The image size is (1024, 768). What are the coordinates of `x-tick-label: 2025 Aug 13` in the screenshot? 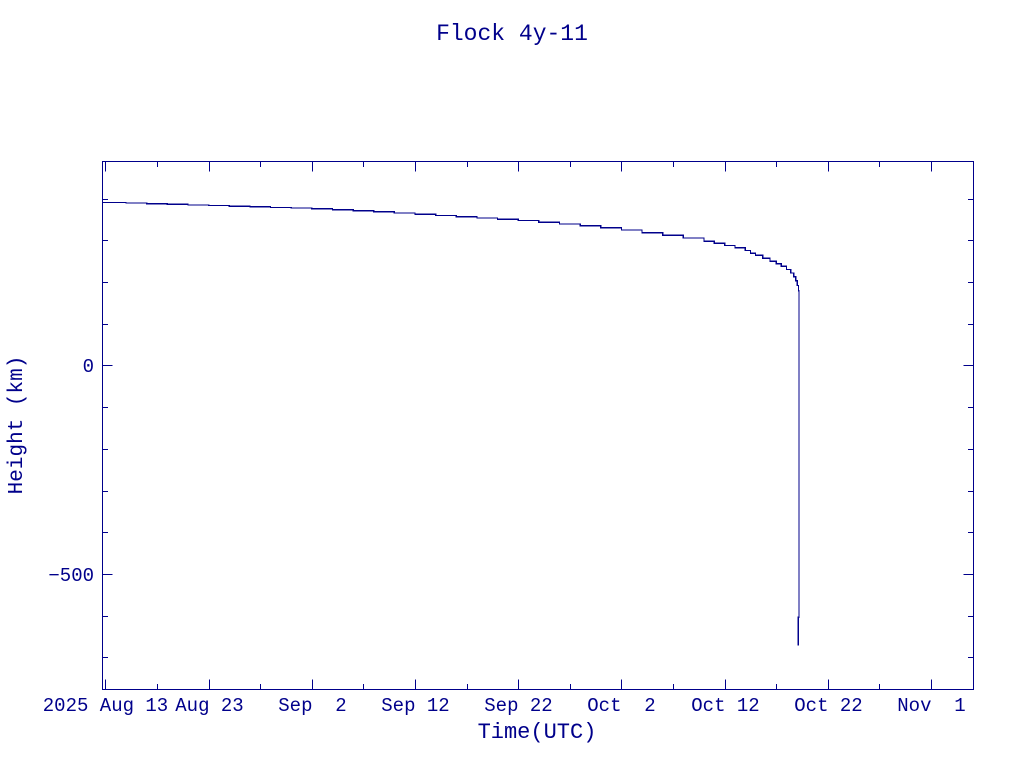 It's located at (105, 706).